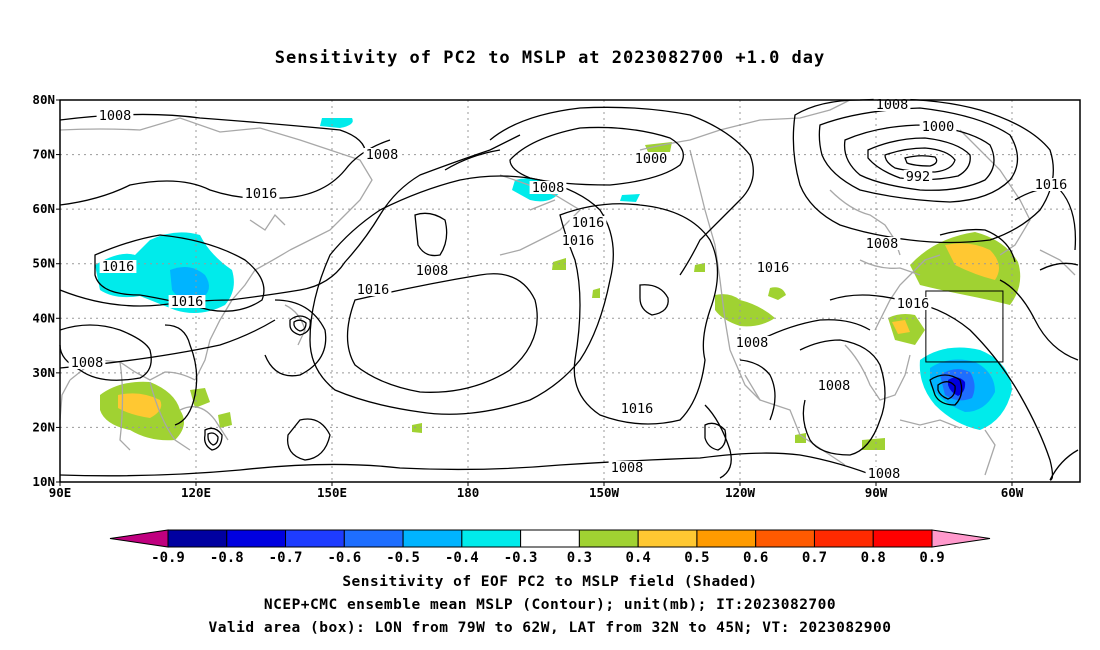 The width and height of the screenshot is (1100, 650). Describe the element at coordinates (403, 558) in the screenshot. I see `colorbar-label: -0.5` at that location.